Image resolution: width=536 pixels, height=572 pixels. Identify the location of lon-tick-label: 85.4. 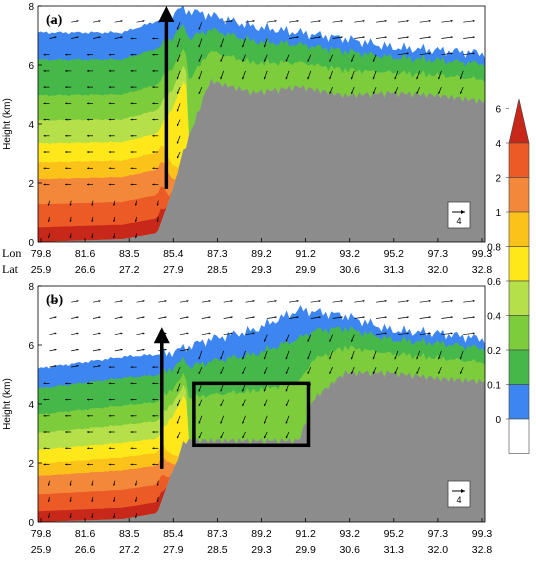
(173, 254).